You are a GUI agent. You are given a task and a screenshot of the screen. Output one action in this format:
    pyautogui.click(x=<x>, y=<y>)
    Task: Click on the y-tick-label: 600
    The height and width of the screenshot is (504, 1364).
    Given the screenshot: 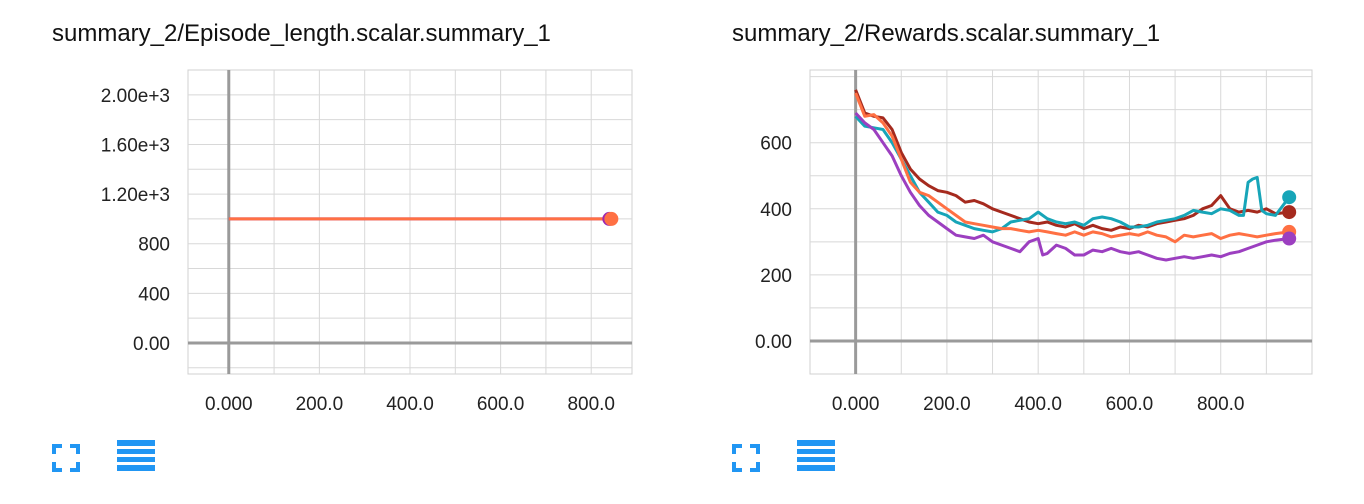 What is the action you would take?
    pyautogui.click(x=776, y=144)
    